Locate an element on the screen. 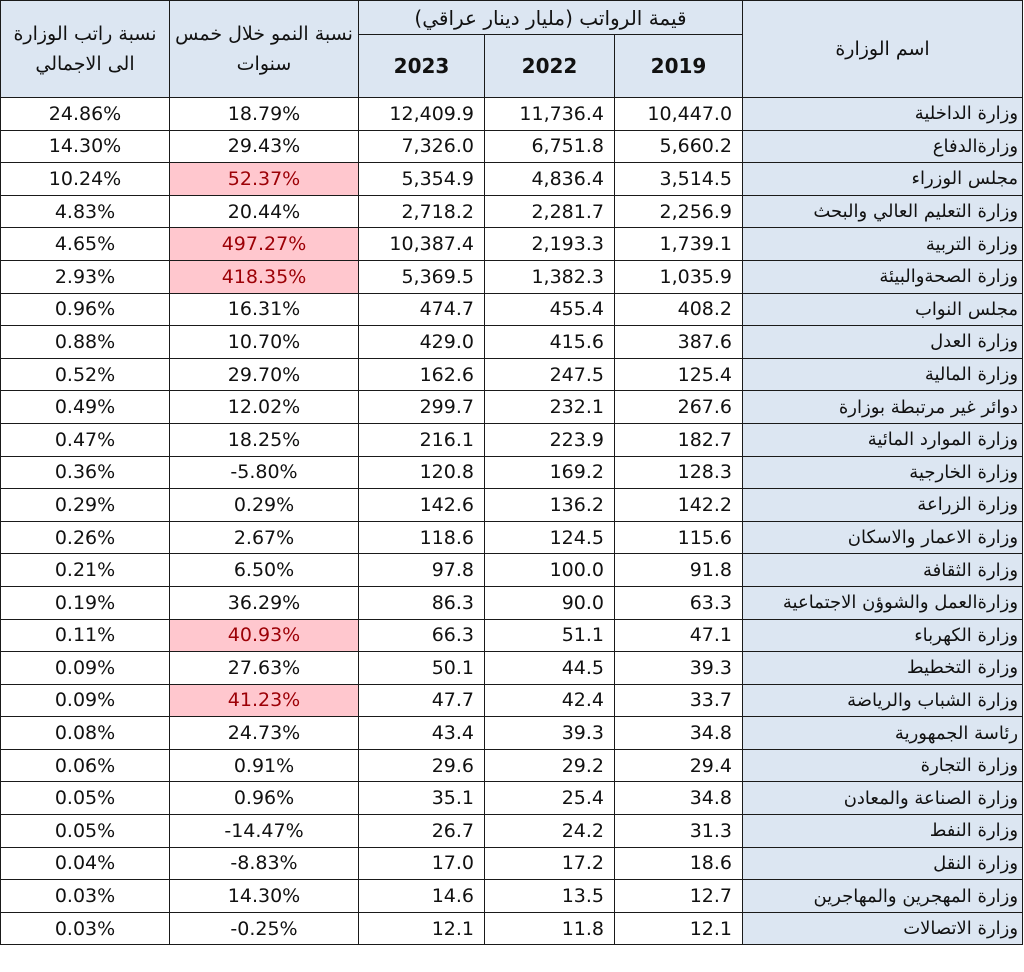  cell-growth: 497.27% is located at coordinates (264, 244).